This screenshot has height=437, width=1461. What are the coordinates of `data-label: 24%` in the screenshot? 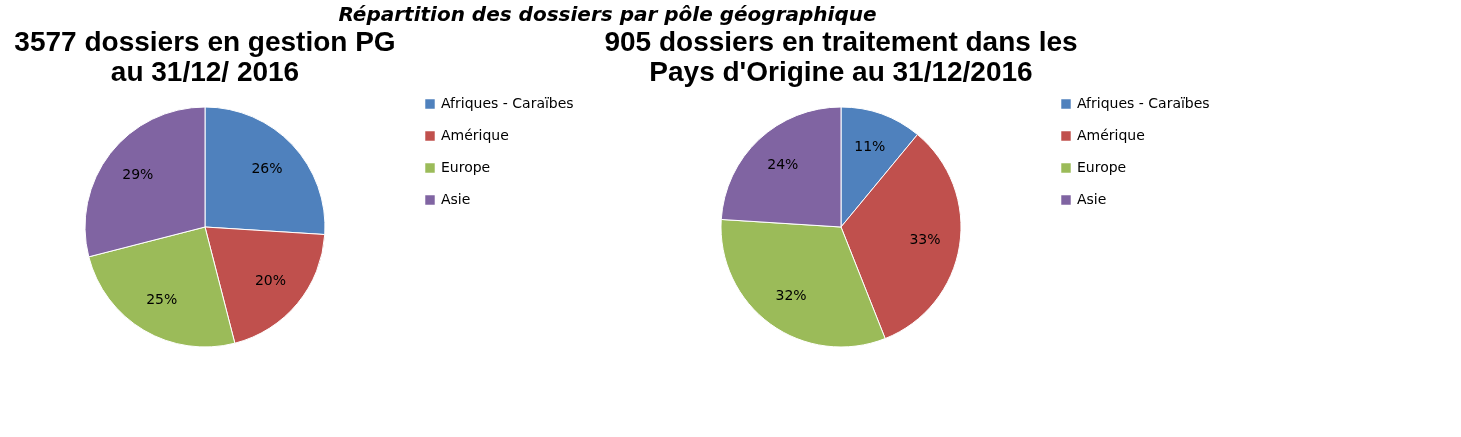 It's located at (783, 164).